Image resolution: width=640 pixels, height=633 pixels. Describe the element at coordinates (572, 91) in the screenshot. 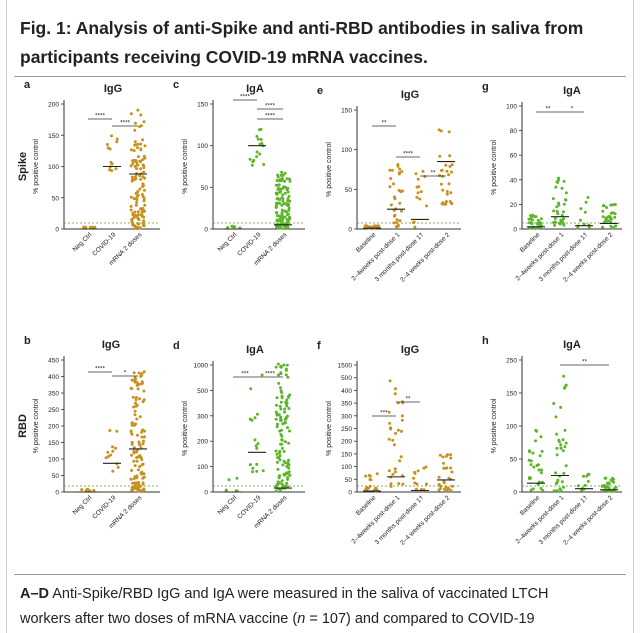

I see `panel-title-g: IgA` at that location.